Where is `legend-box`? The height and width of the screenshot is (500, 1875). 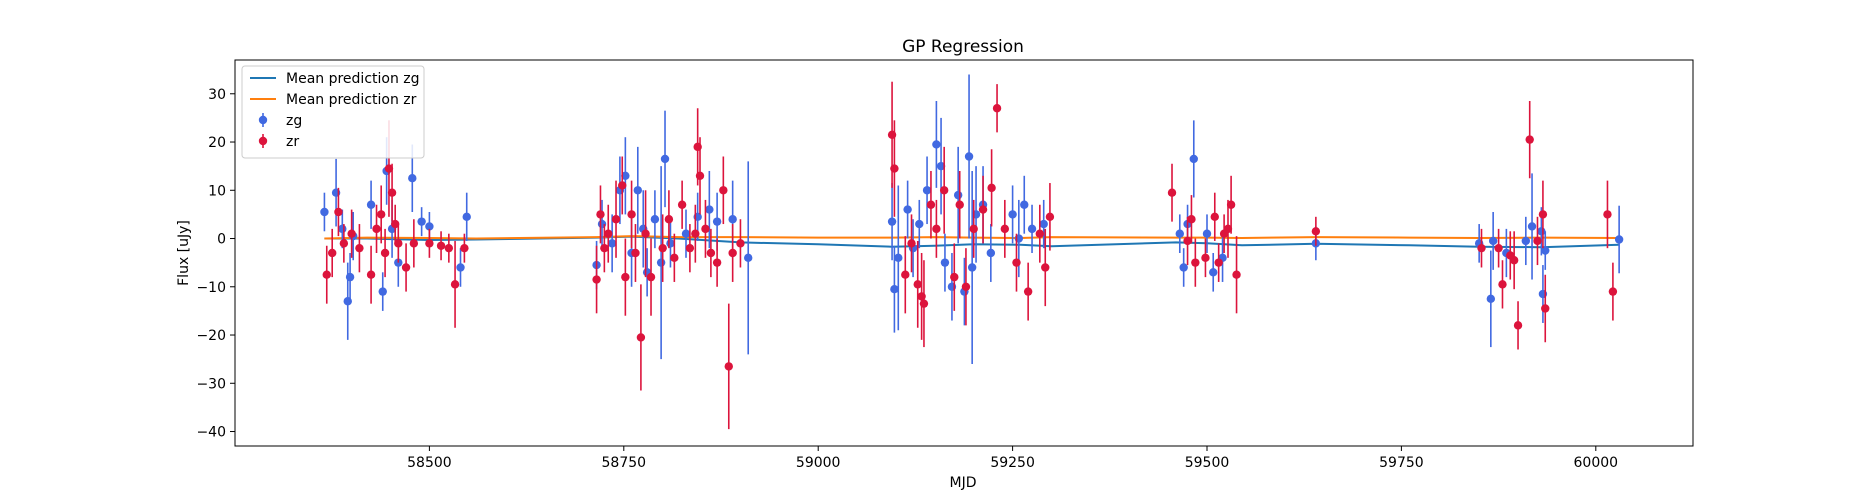 legend-box is located at coordinates (333, 112).